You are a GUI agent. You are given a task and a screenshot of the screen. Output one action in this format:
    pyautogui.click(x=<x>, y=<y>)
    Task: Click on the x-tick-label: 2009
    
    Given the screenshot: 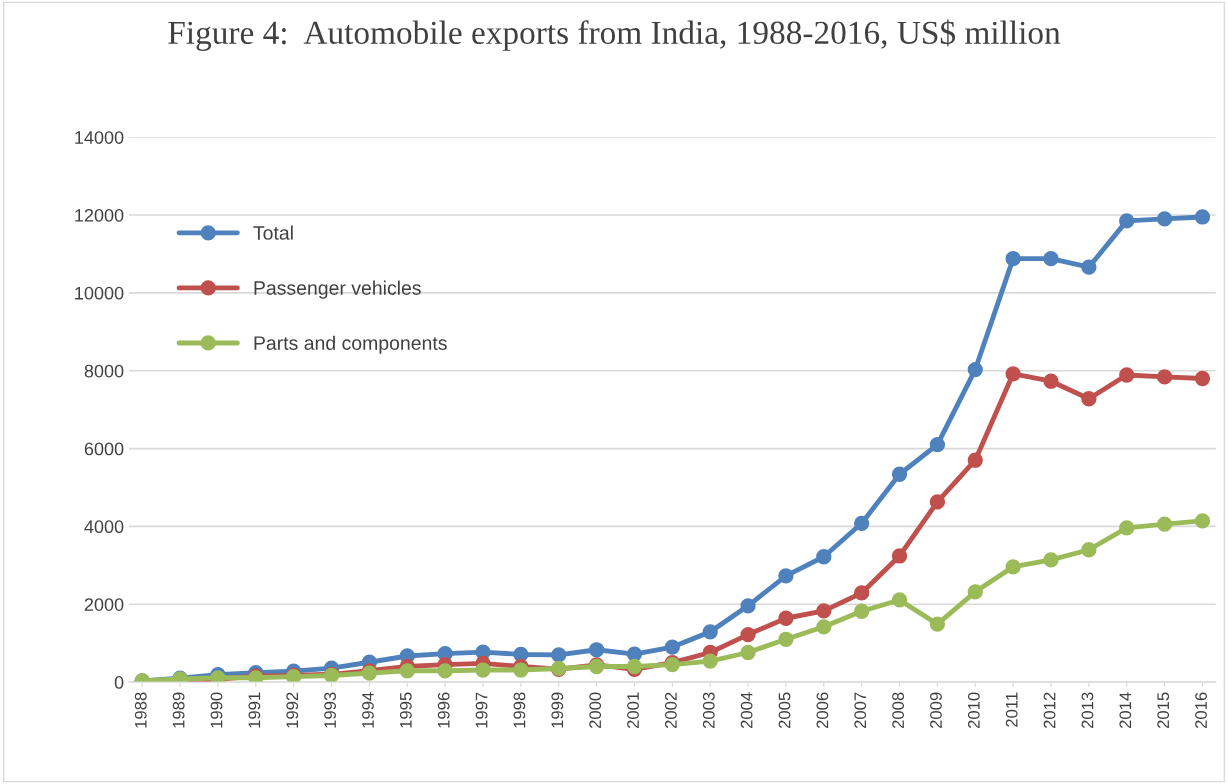 What is the action you would take?
    pyautogui.click(x=936, y=710)
    